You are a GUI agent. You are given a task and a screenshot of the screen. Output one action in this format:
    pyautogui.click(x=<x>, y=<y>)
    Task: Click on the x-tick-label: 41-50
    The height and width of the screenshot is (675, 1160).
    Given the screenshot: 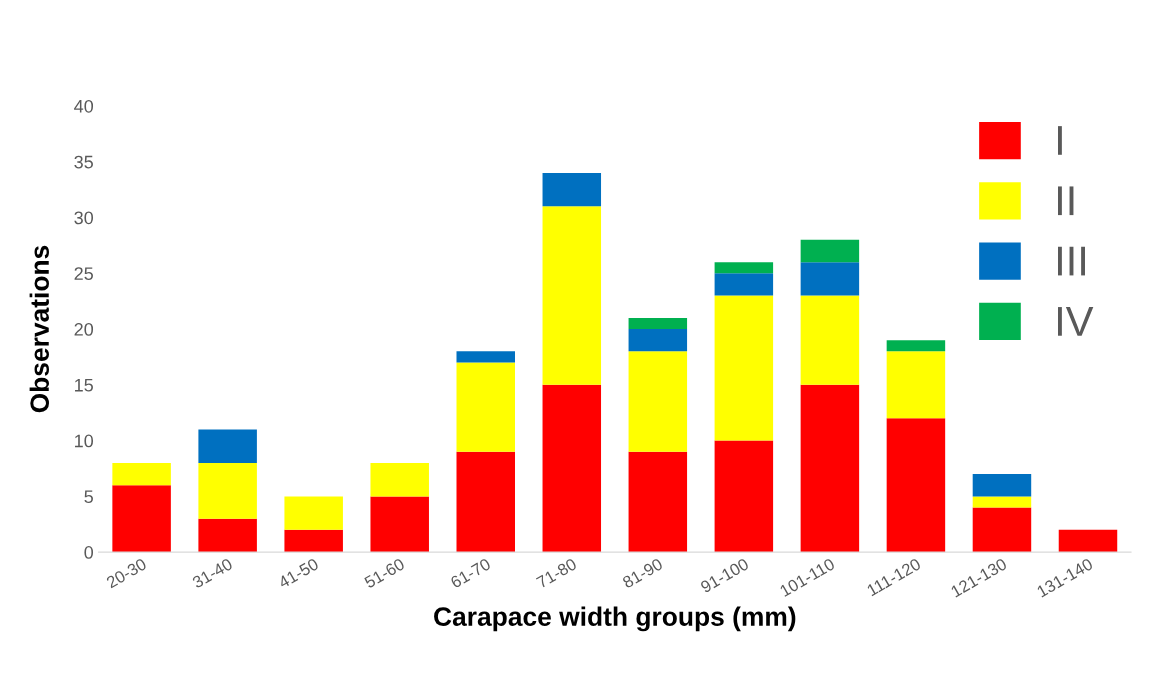 What is the action you would take?
    pyautogui.click(x=298, y=573)
    